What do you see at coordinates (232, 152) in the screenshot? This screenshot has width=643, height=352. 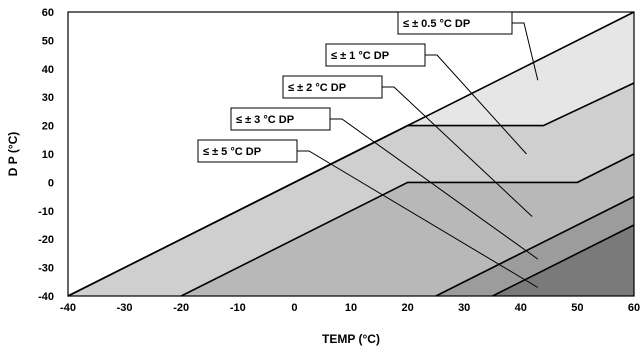 I see `series-label: ≤ ± 5 °C DP` at bounding box center [232, 152].